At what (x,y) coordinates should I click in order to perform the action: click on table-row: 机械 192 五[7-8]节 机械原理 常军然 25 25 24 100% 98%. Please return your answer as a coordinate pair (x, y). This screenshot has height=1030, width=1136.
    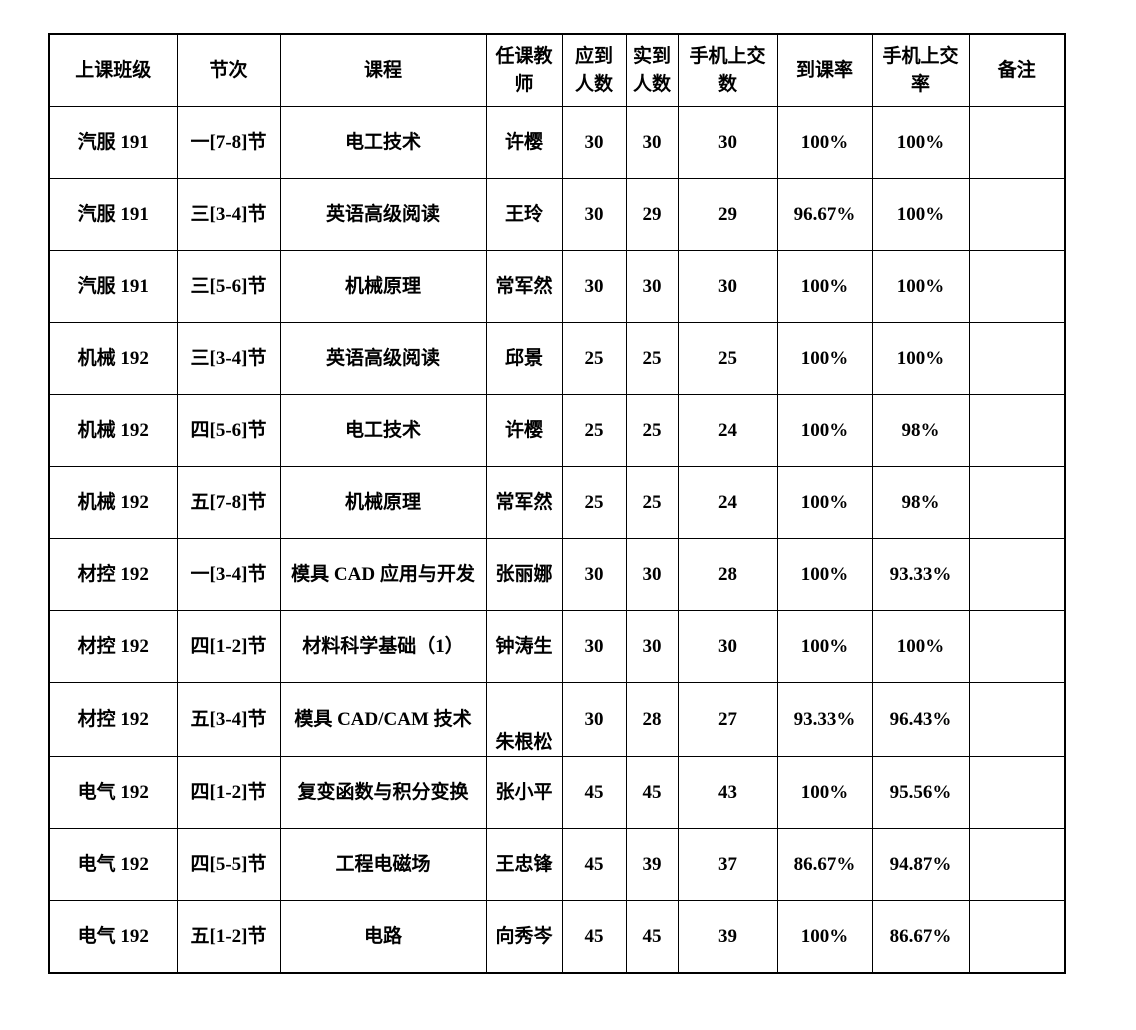
    Looking at the image, I should click on (557, 502).